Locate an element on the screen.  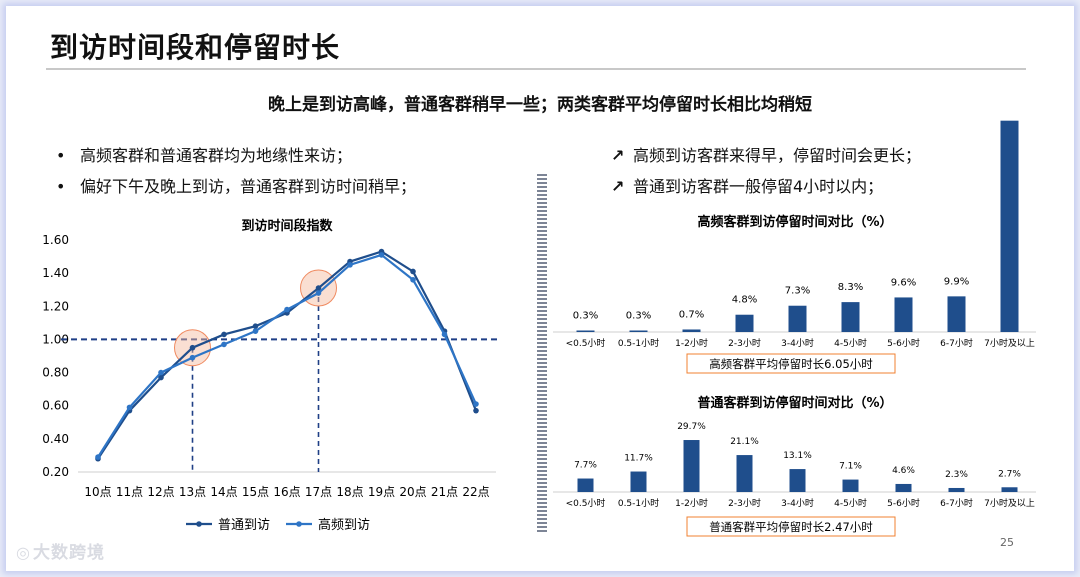
bar-value-label: 4.8% is located at coordinates (744, 300).